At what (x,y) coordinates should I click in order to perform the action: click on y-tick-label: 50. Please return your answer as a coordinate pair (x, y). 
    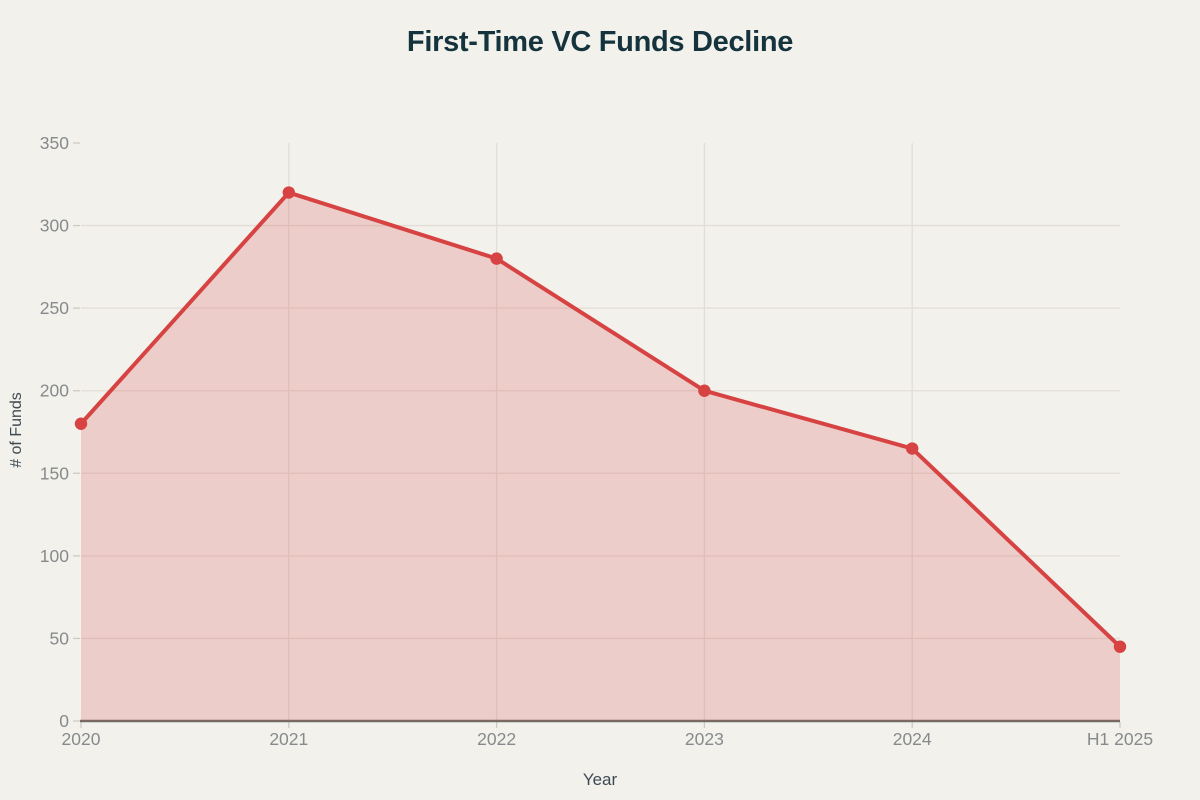
    Looking at the image, I should click on (60, 638).